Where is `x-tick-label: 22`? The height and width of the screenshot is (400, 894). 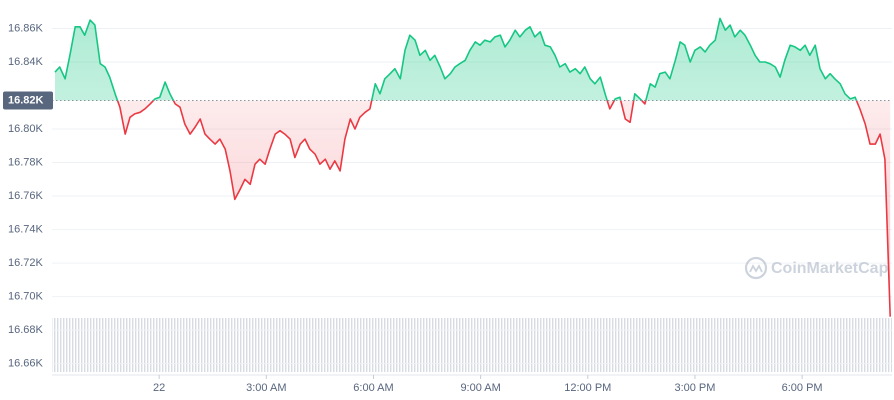 x-tick-label: 22 is located at coordinates (159, 388).